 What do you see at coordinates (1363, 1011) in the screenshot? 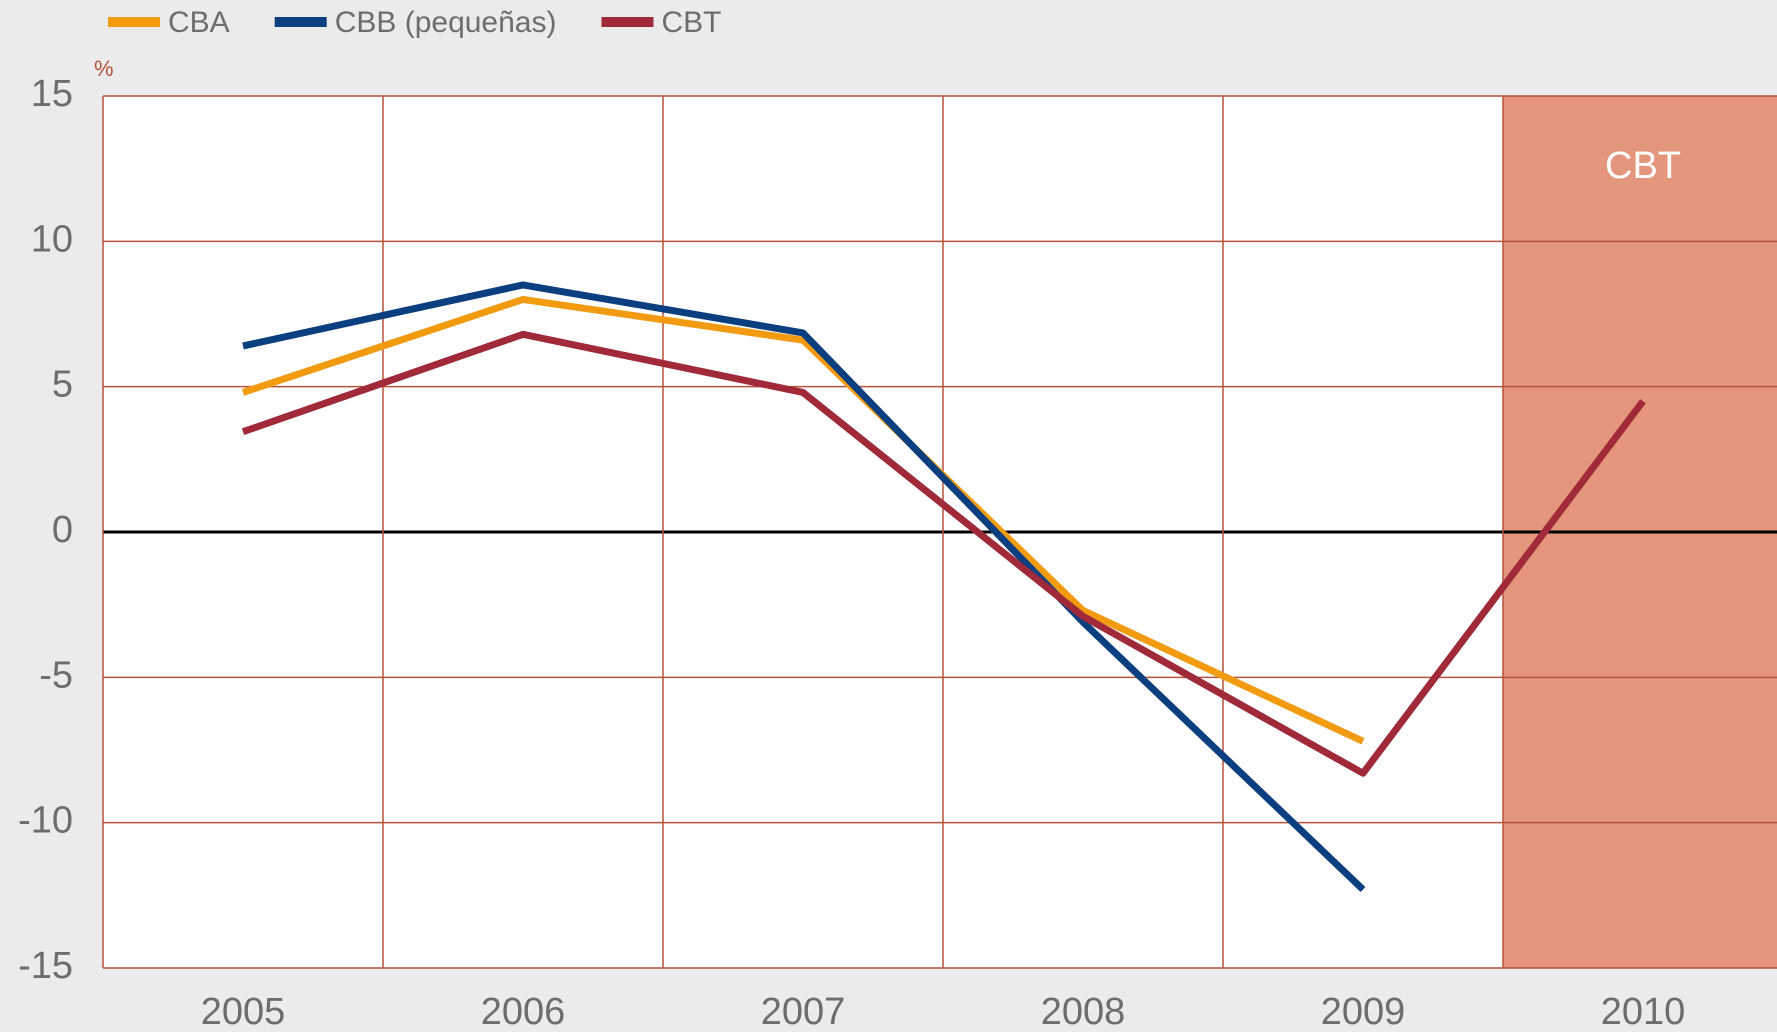
I see `x-tick-label: 2009` at bounding box center [1363, 1011].